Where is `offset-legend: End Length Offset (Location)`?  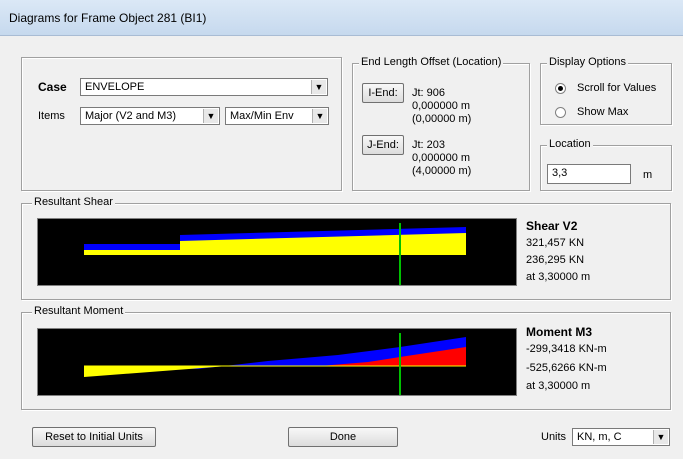 offset-legend: End Length Offset (Location) is located at coordinates (431, 62).